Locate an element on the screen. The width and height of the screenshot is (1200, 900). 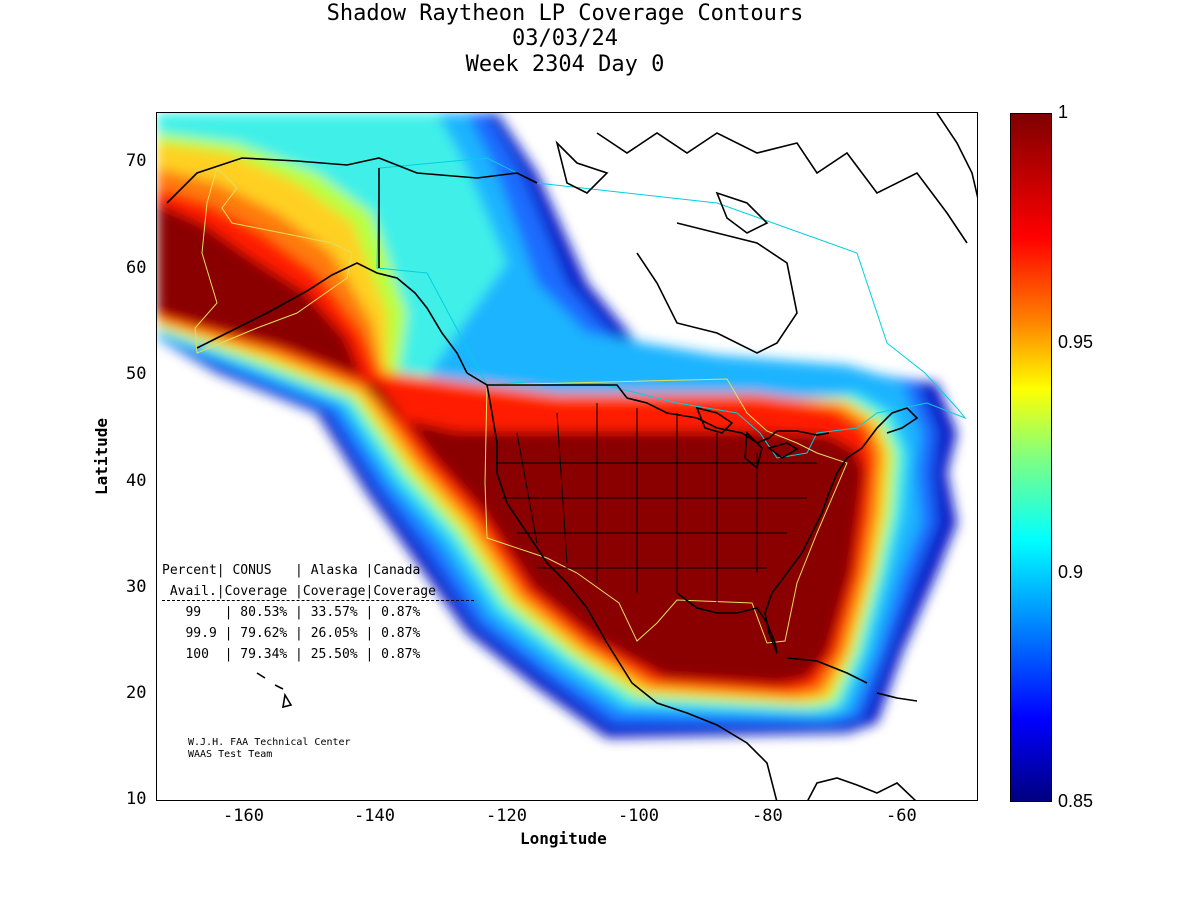
colorbar-label: 1 is located at coordinates (1063, 112).